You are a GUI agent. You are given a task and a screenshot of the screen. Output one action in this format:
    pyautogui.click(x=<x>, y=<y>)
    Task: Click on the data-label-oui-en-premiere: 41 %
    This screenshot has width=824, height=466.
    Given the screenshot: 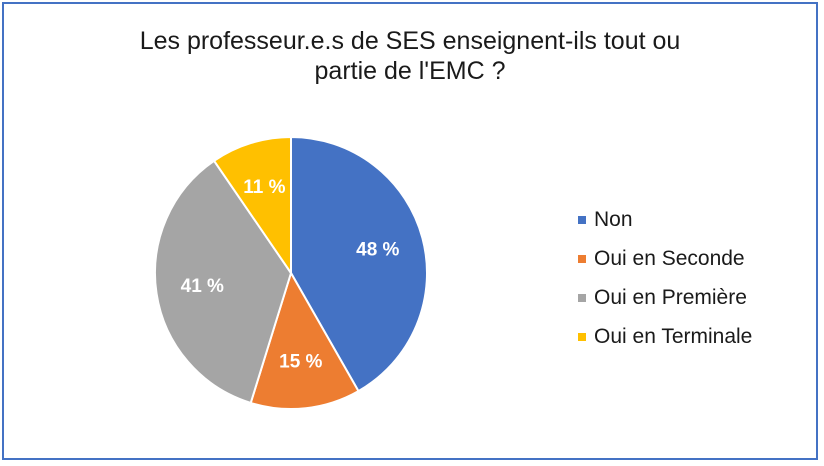 What is the action you would take?
    pyautogui.click(x=202, y=286)
    